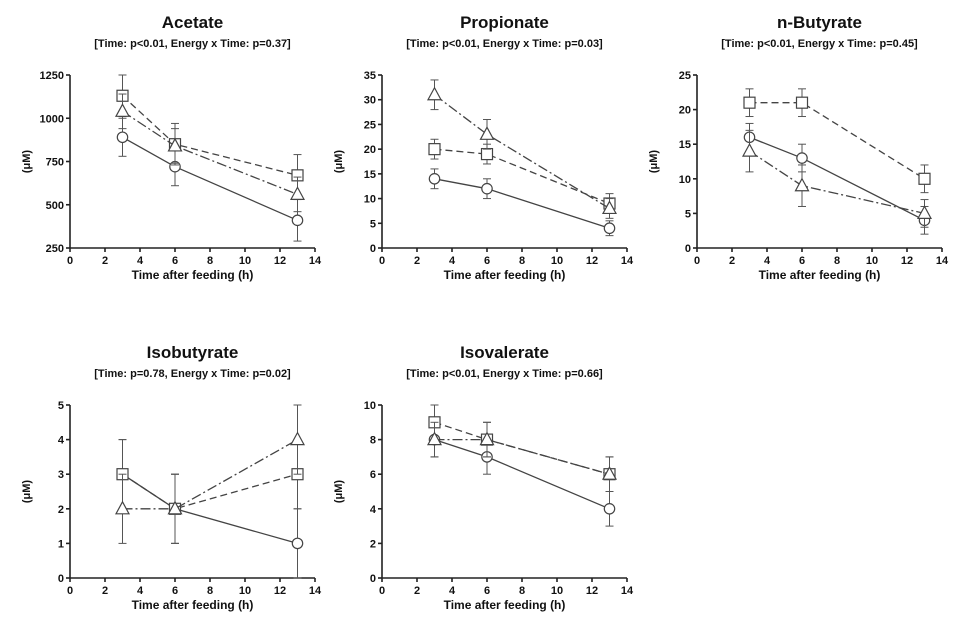 The width and height of the screenshot is (954, 621). What do you see at coordinates (192, 22) in the screenshot?
I see `panel-title: Acetate` at bounding box center [192, 22].